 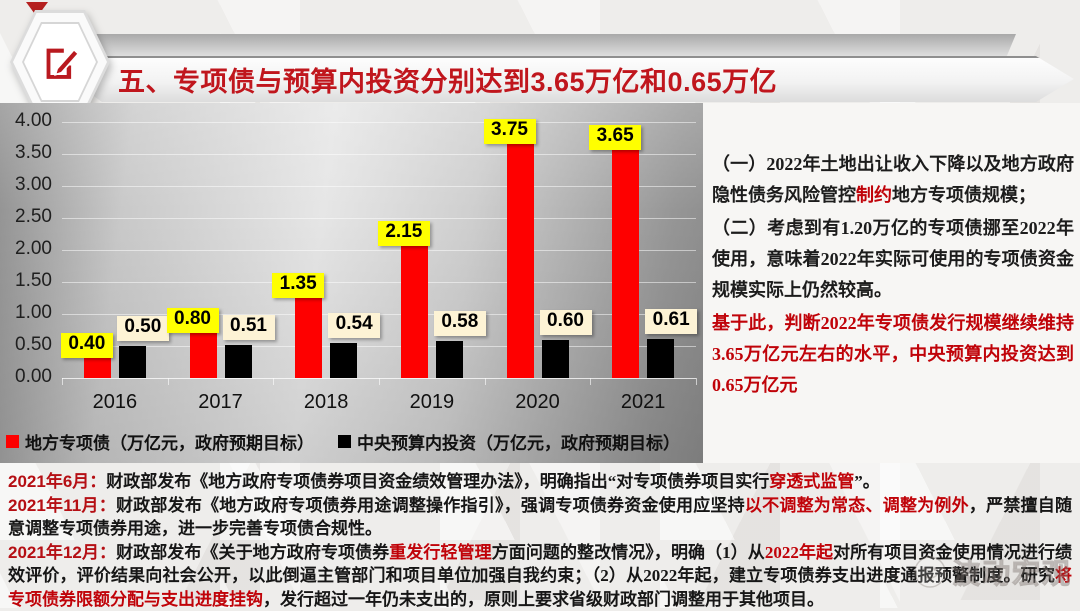 I want to click on title-badge, so click(x=60, y=62).